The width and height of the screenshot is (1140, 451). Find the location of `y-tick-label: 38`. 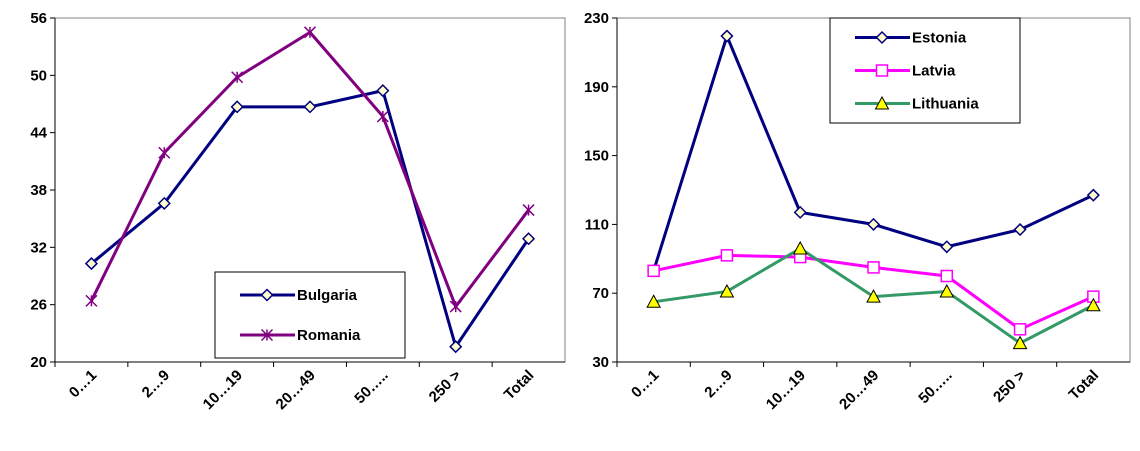

y-tick-label: 38 is located at coordinates (38, 190).